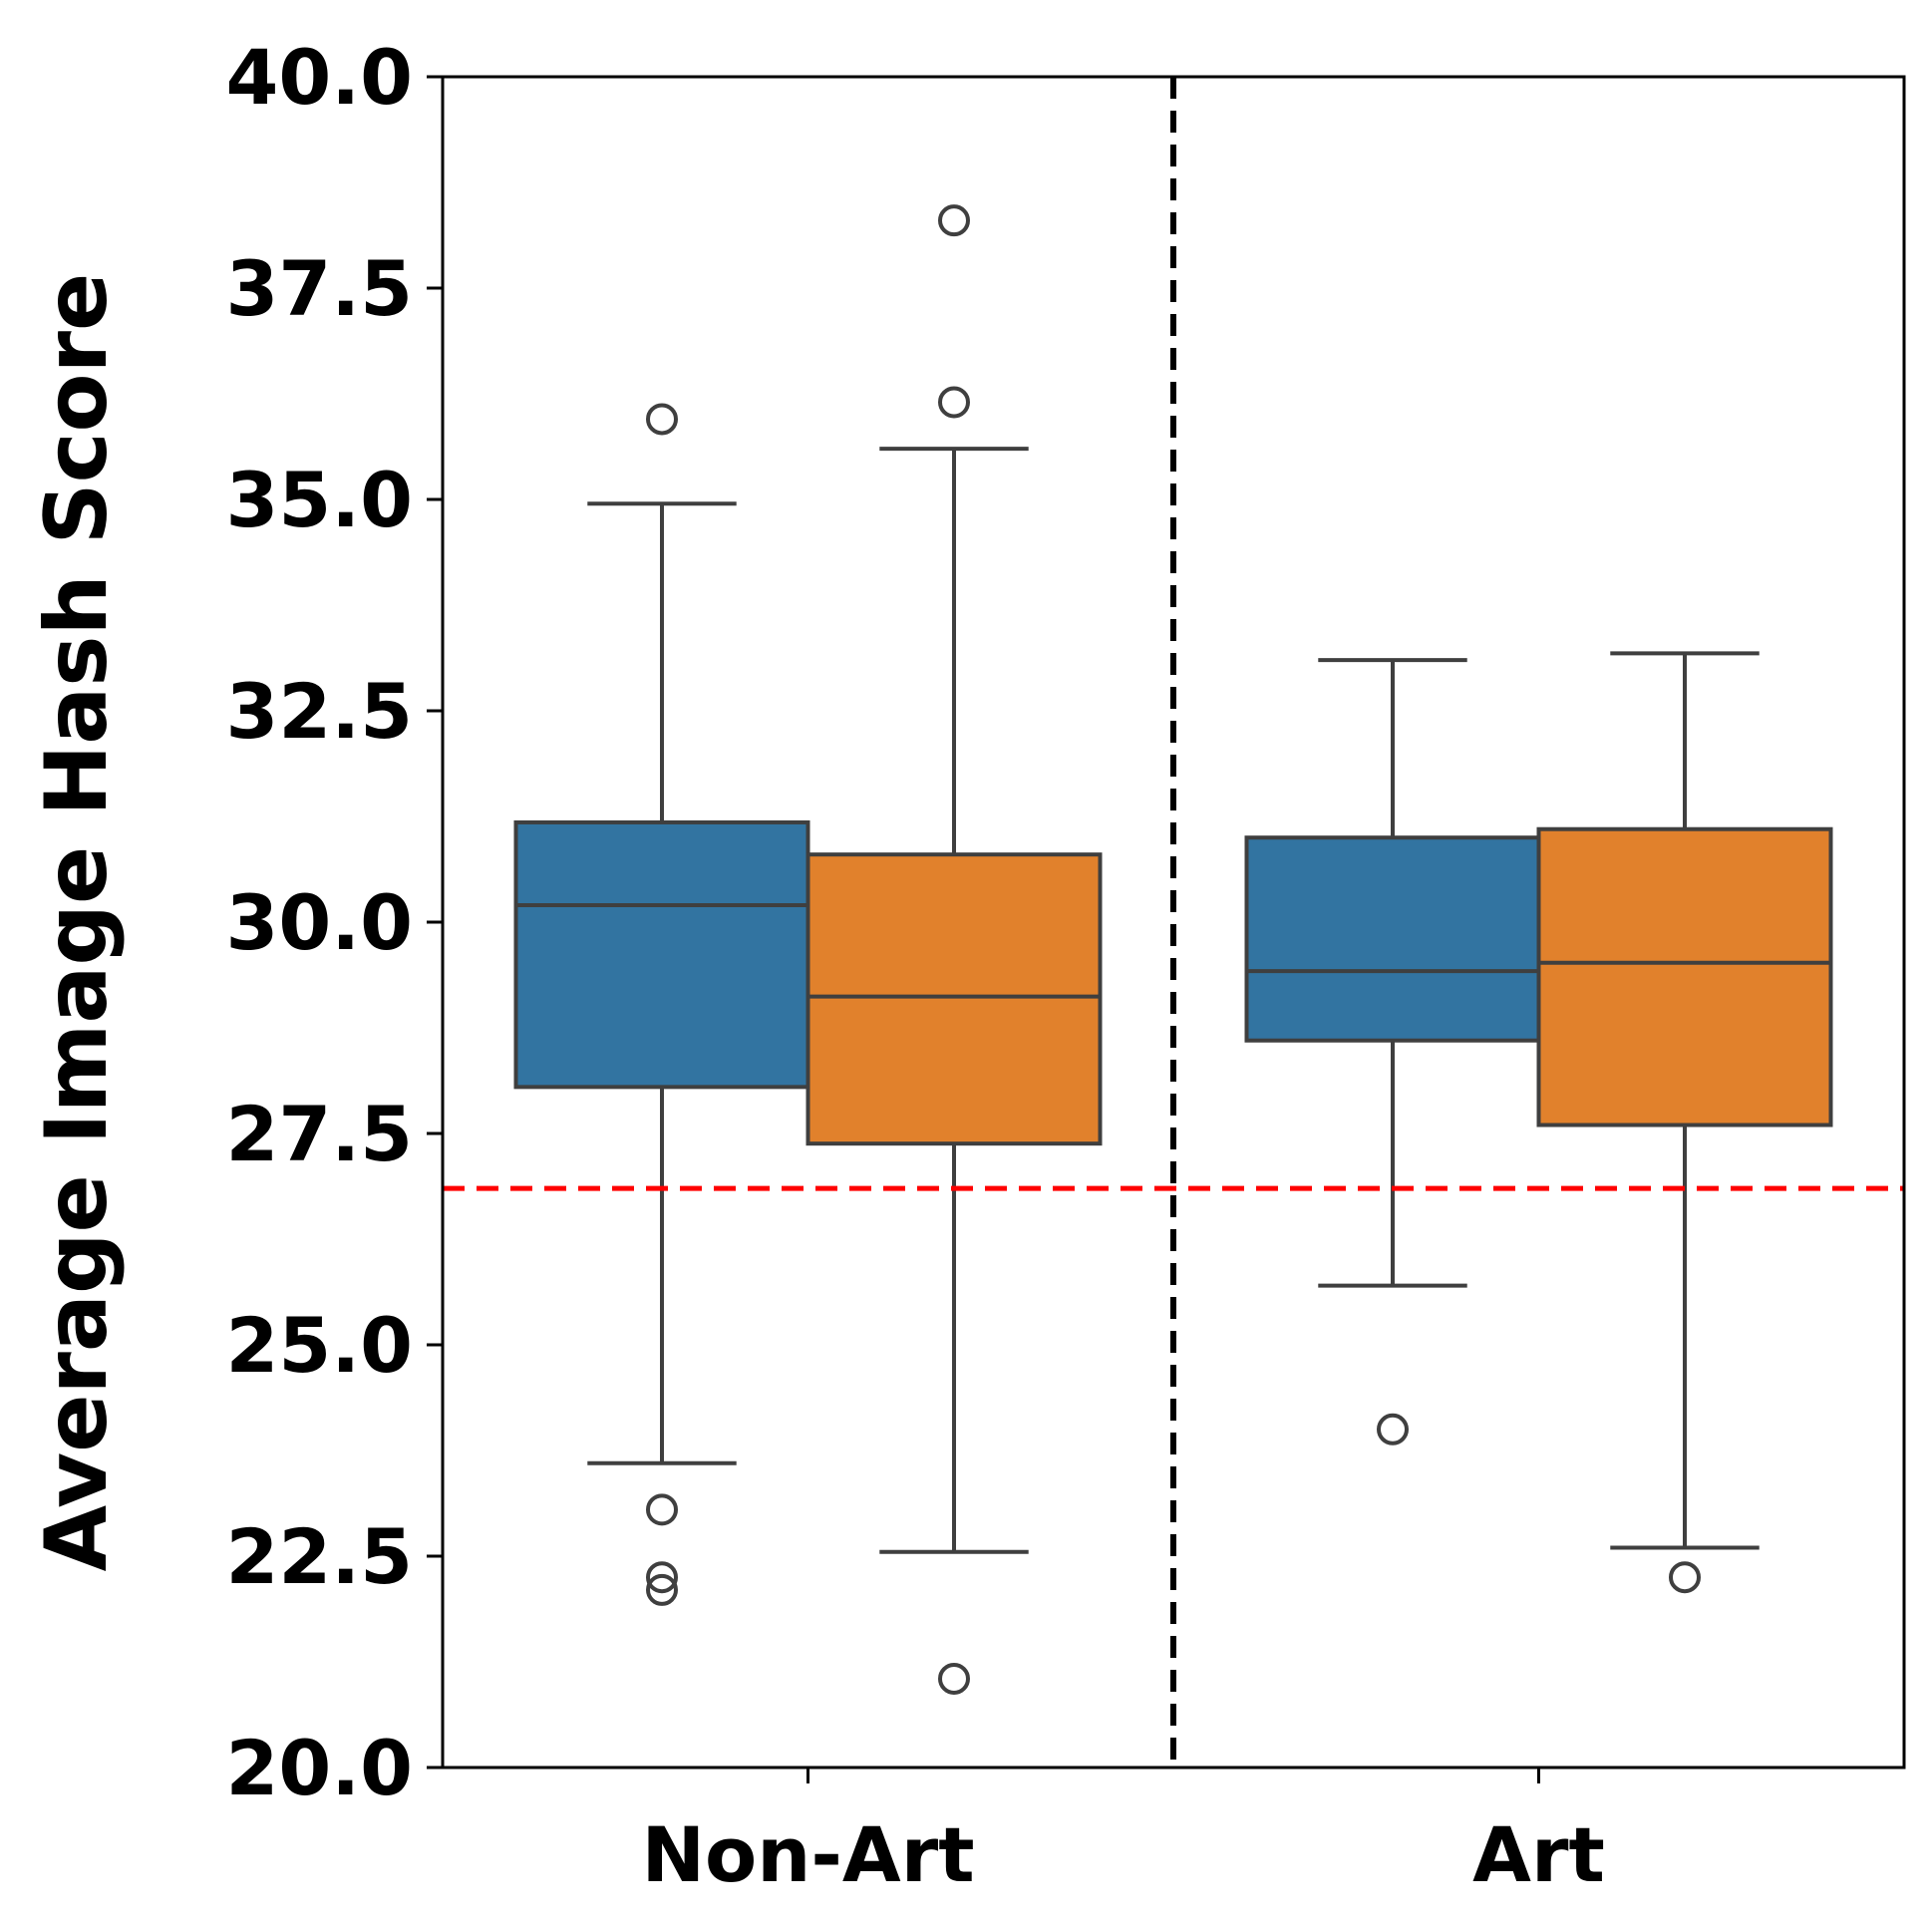 This screenshot has width=1932, height=1931. What do you see at coordinates (807, 1854) in the screenshot?
I see `x-tick-label-0: Non-Art` at bounding box center [807, 1854].